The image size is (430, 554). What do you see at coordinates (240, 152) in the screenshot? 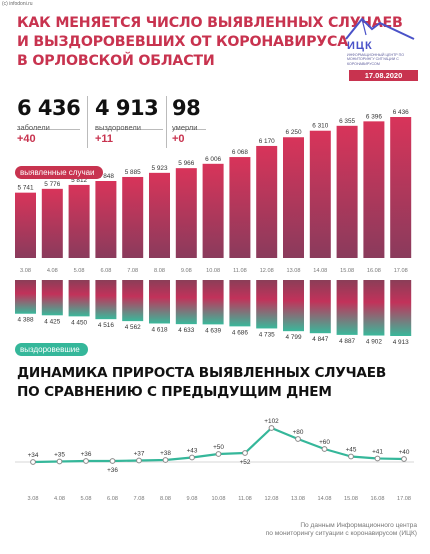
I see `confirmed-value-label: 6 068` at bounding box center [240, 152].